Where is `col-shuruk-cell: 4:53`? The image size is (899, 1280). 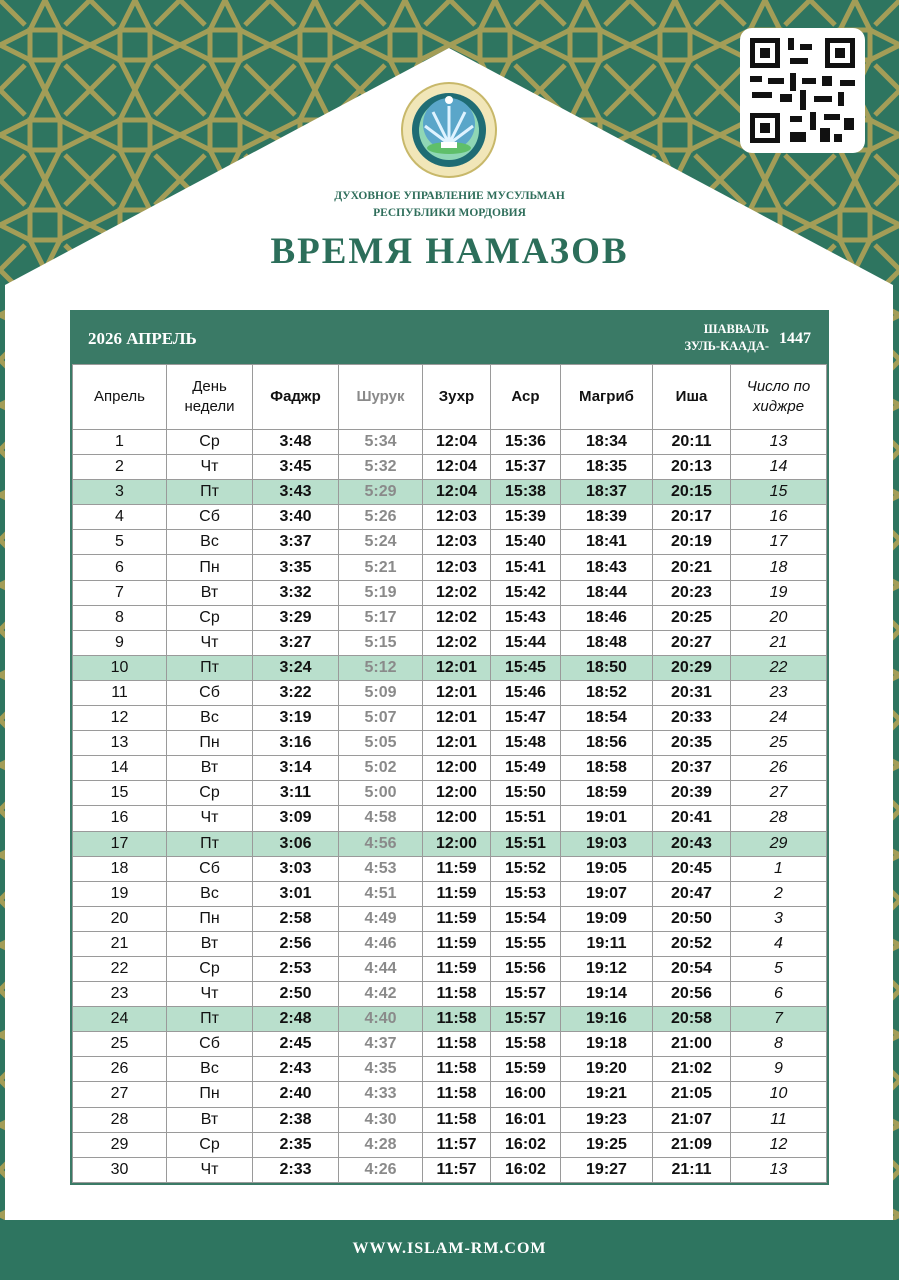
col-shuruk-cell: 4:53 is located at coordinates (380, 868).